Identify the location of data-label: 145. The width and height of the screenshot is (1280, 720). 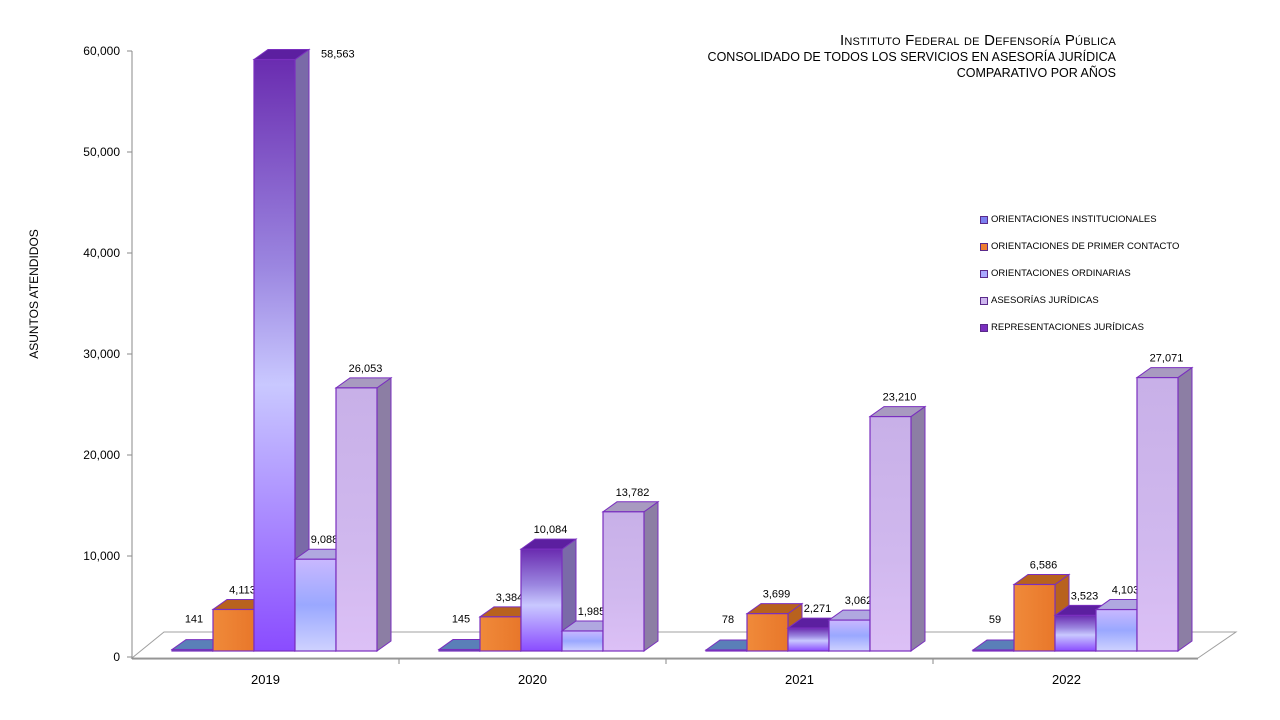
(461, 620).